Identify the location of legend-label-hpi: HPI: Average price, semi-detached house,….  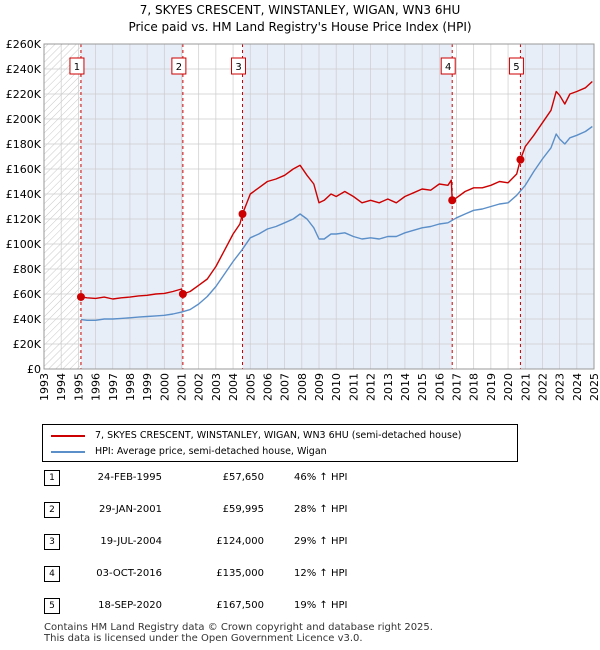
(211, 451).